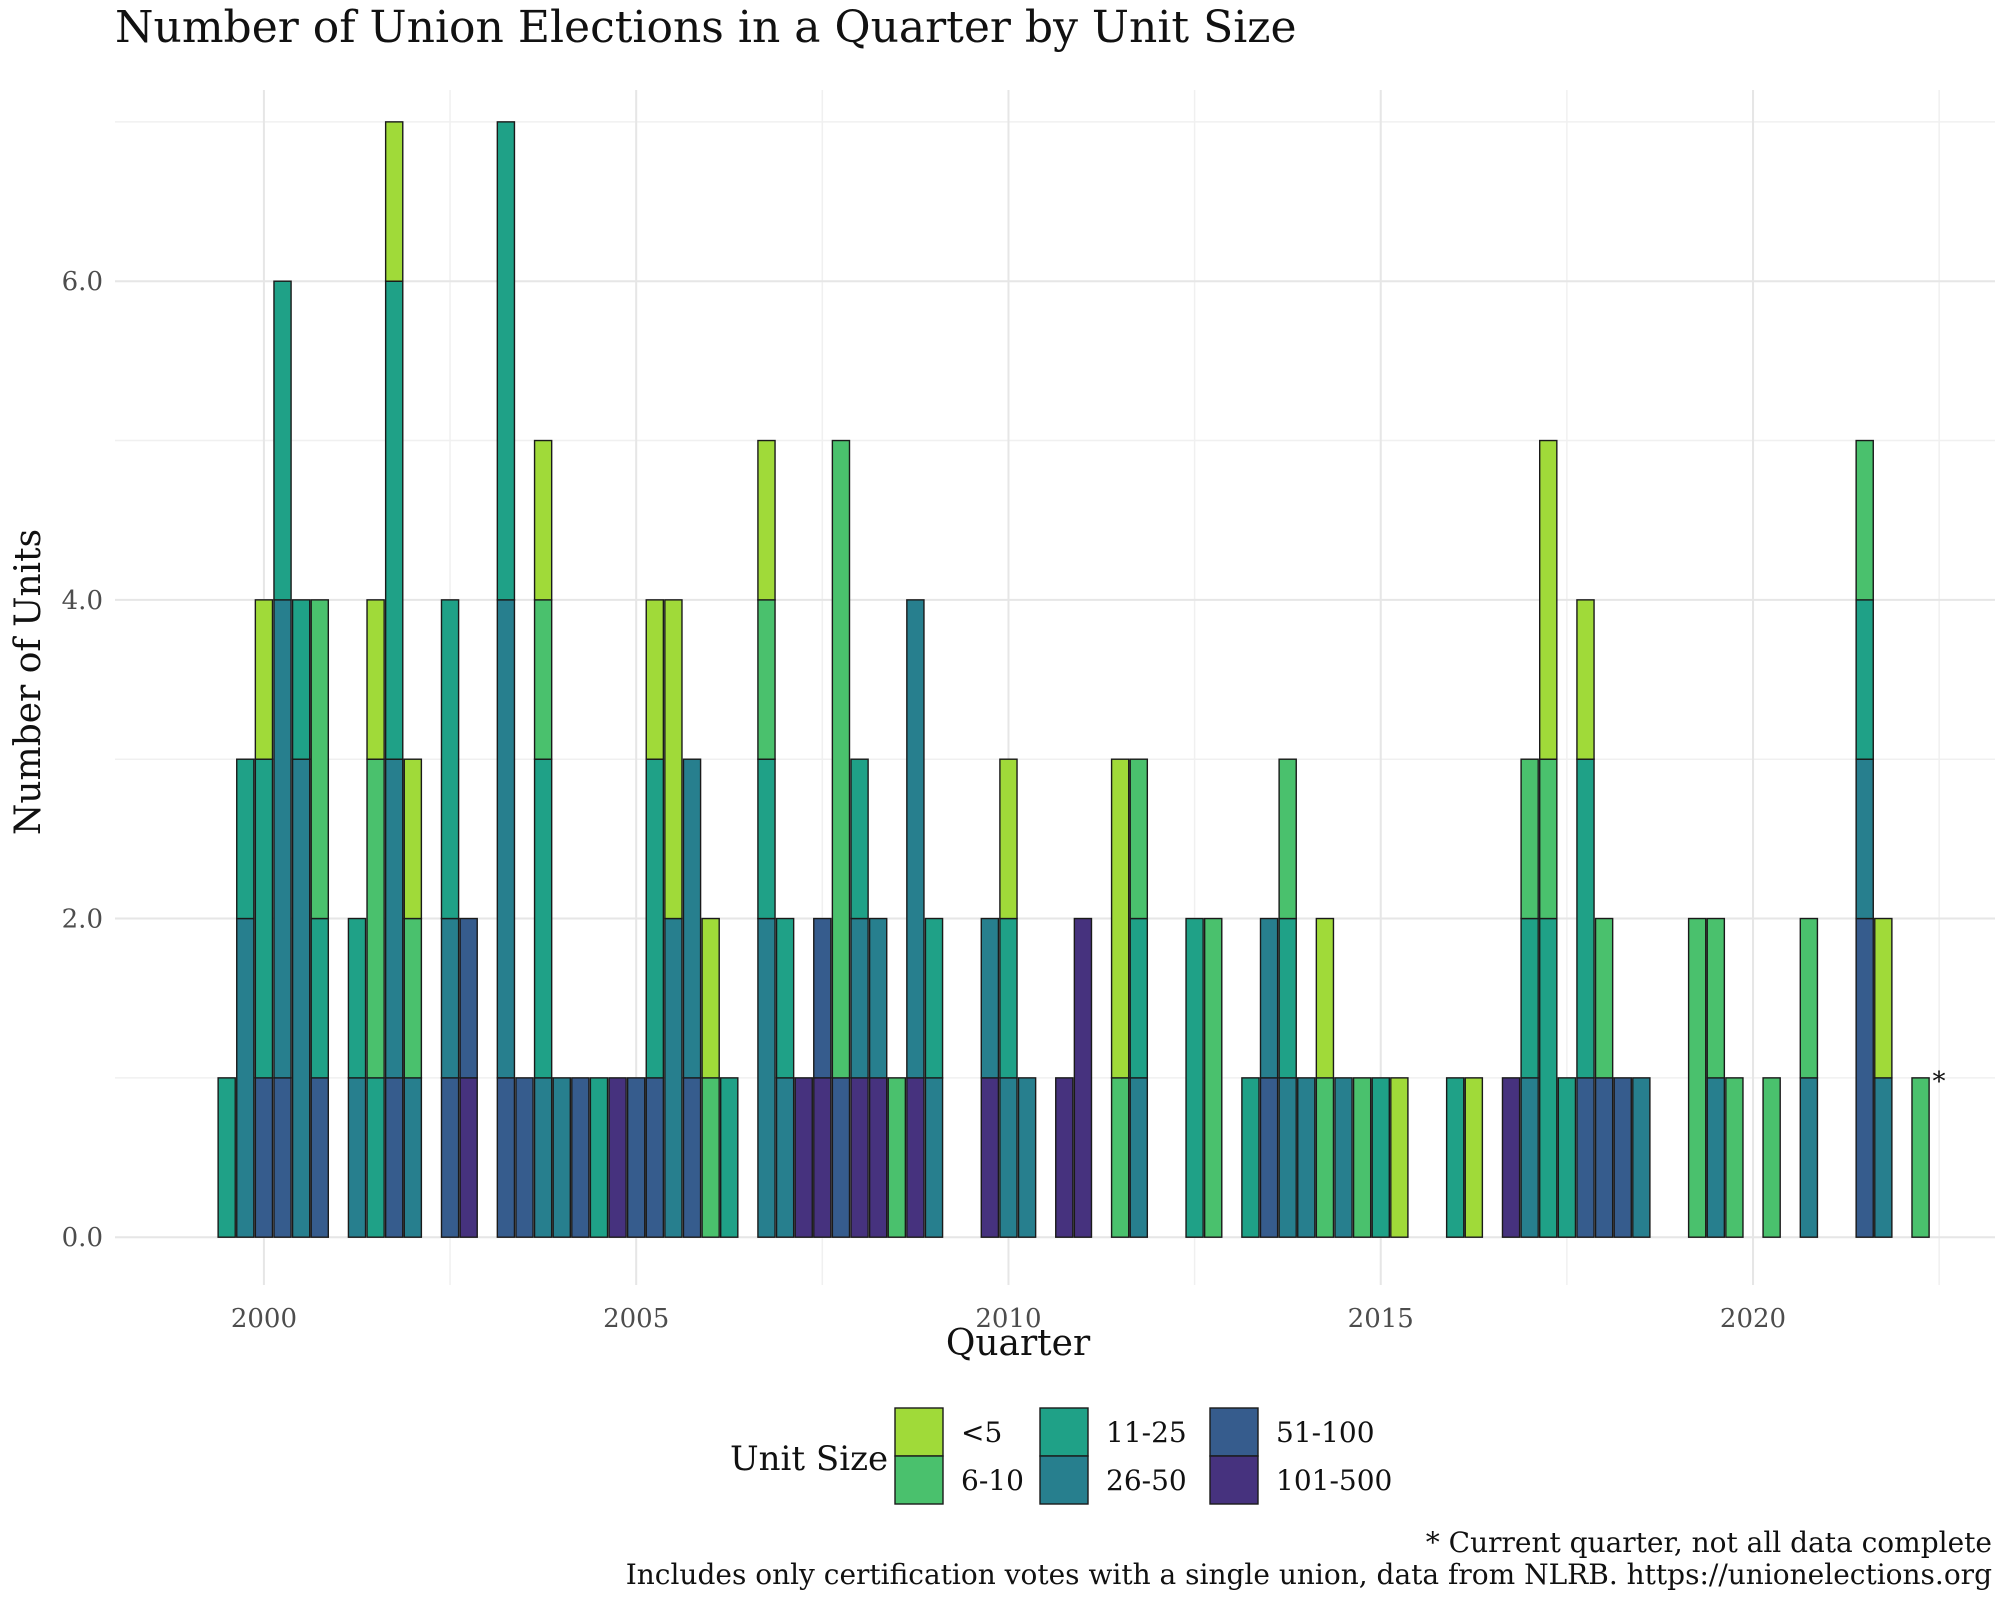 This screenshot has height=1600, width=2000. Describe the element at coordinates (1008, 1319) in the screenshot. I see `x-tick-label: 2010` at that location.